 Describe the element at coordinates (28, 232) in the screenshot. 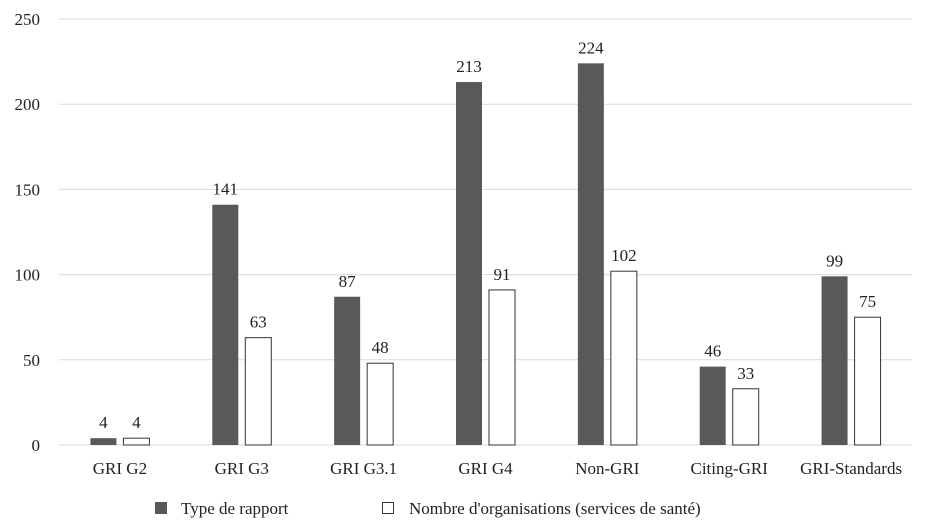

I see `y-axis-tick-labels: 0 50 100 150 200 250` at that location.